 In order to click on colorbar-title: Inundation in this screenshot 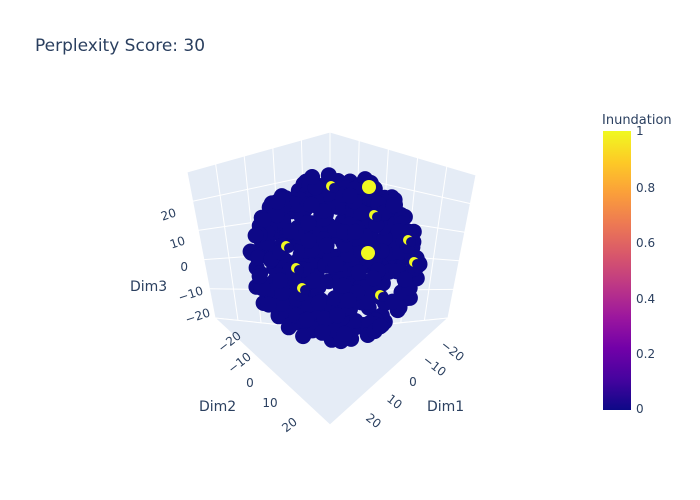, I will do `click(637, 120)`.